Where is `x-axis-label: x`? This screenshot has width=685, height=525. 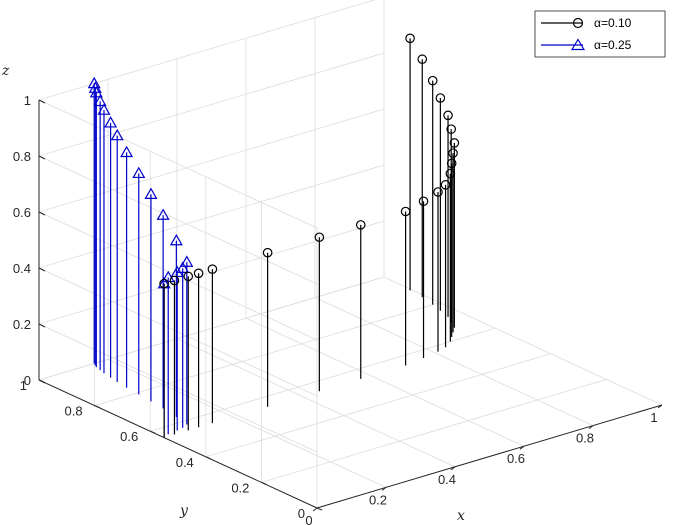 x-axis-label: x is located at coordinates (461, 516).